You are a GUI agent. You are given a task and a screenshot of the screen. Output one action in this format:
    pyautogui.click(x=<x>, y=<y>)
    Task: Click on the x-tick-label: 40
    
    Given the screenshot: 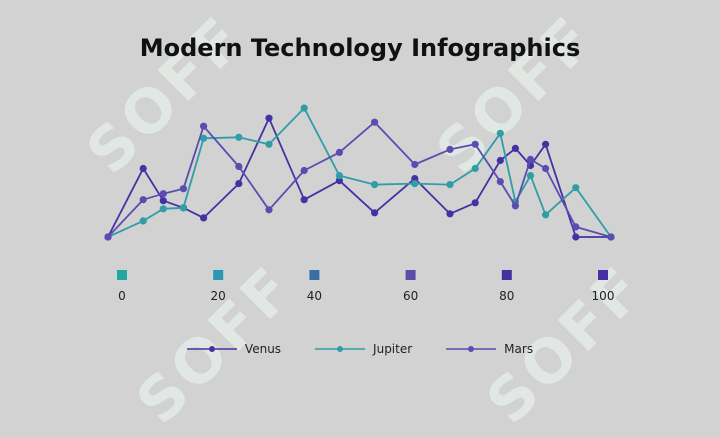 What is the action you would take?
    pyautogui.click(x=314, y=296)
    